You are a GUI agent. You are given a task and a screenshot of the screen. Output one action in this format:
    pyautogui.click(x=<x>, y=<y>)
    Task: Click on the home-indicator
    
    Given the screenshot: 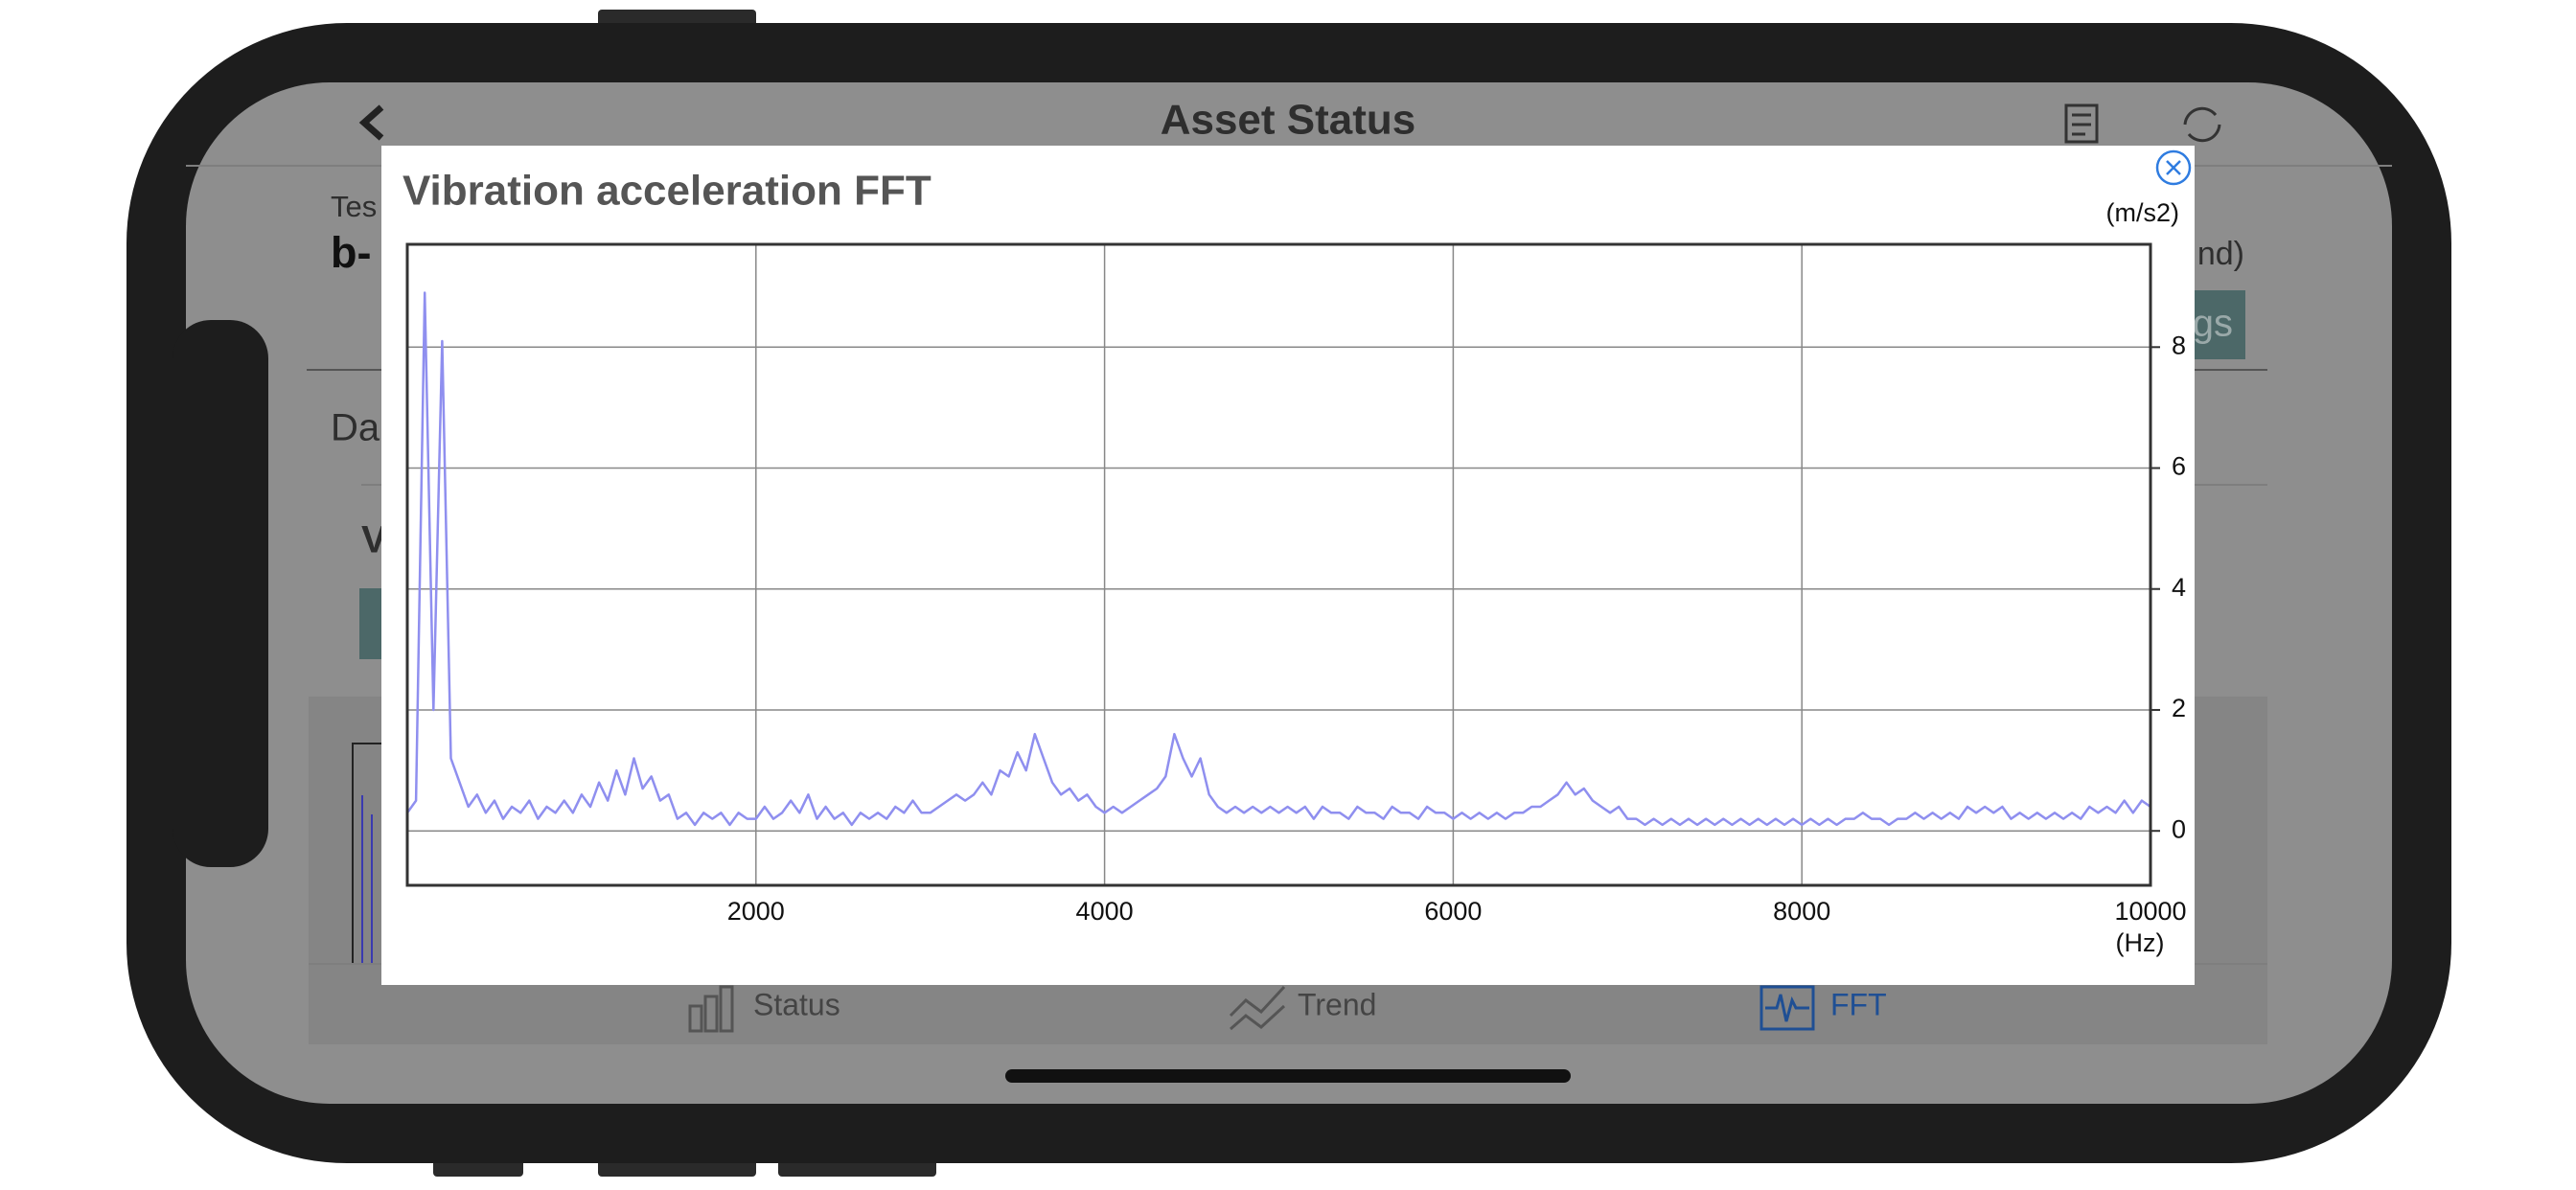 What is the action you would take?
    pyautogui.click(x=1288, y=1076)
    